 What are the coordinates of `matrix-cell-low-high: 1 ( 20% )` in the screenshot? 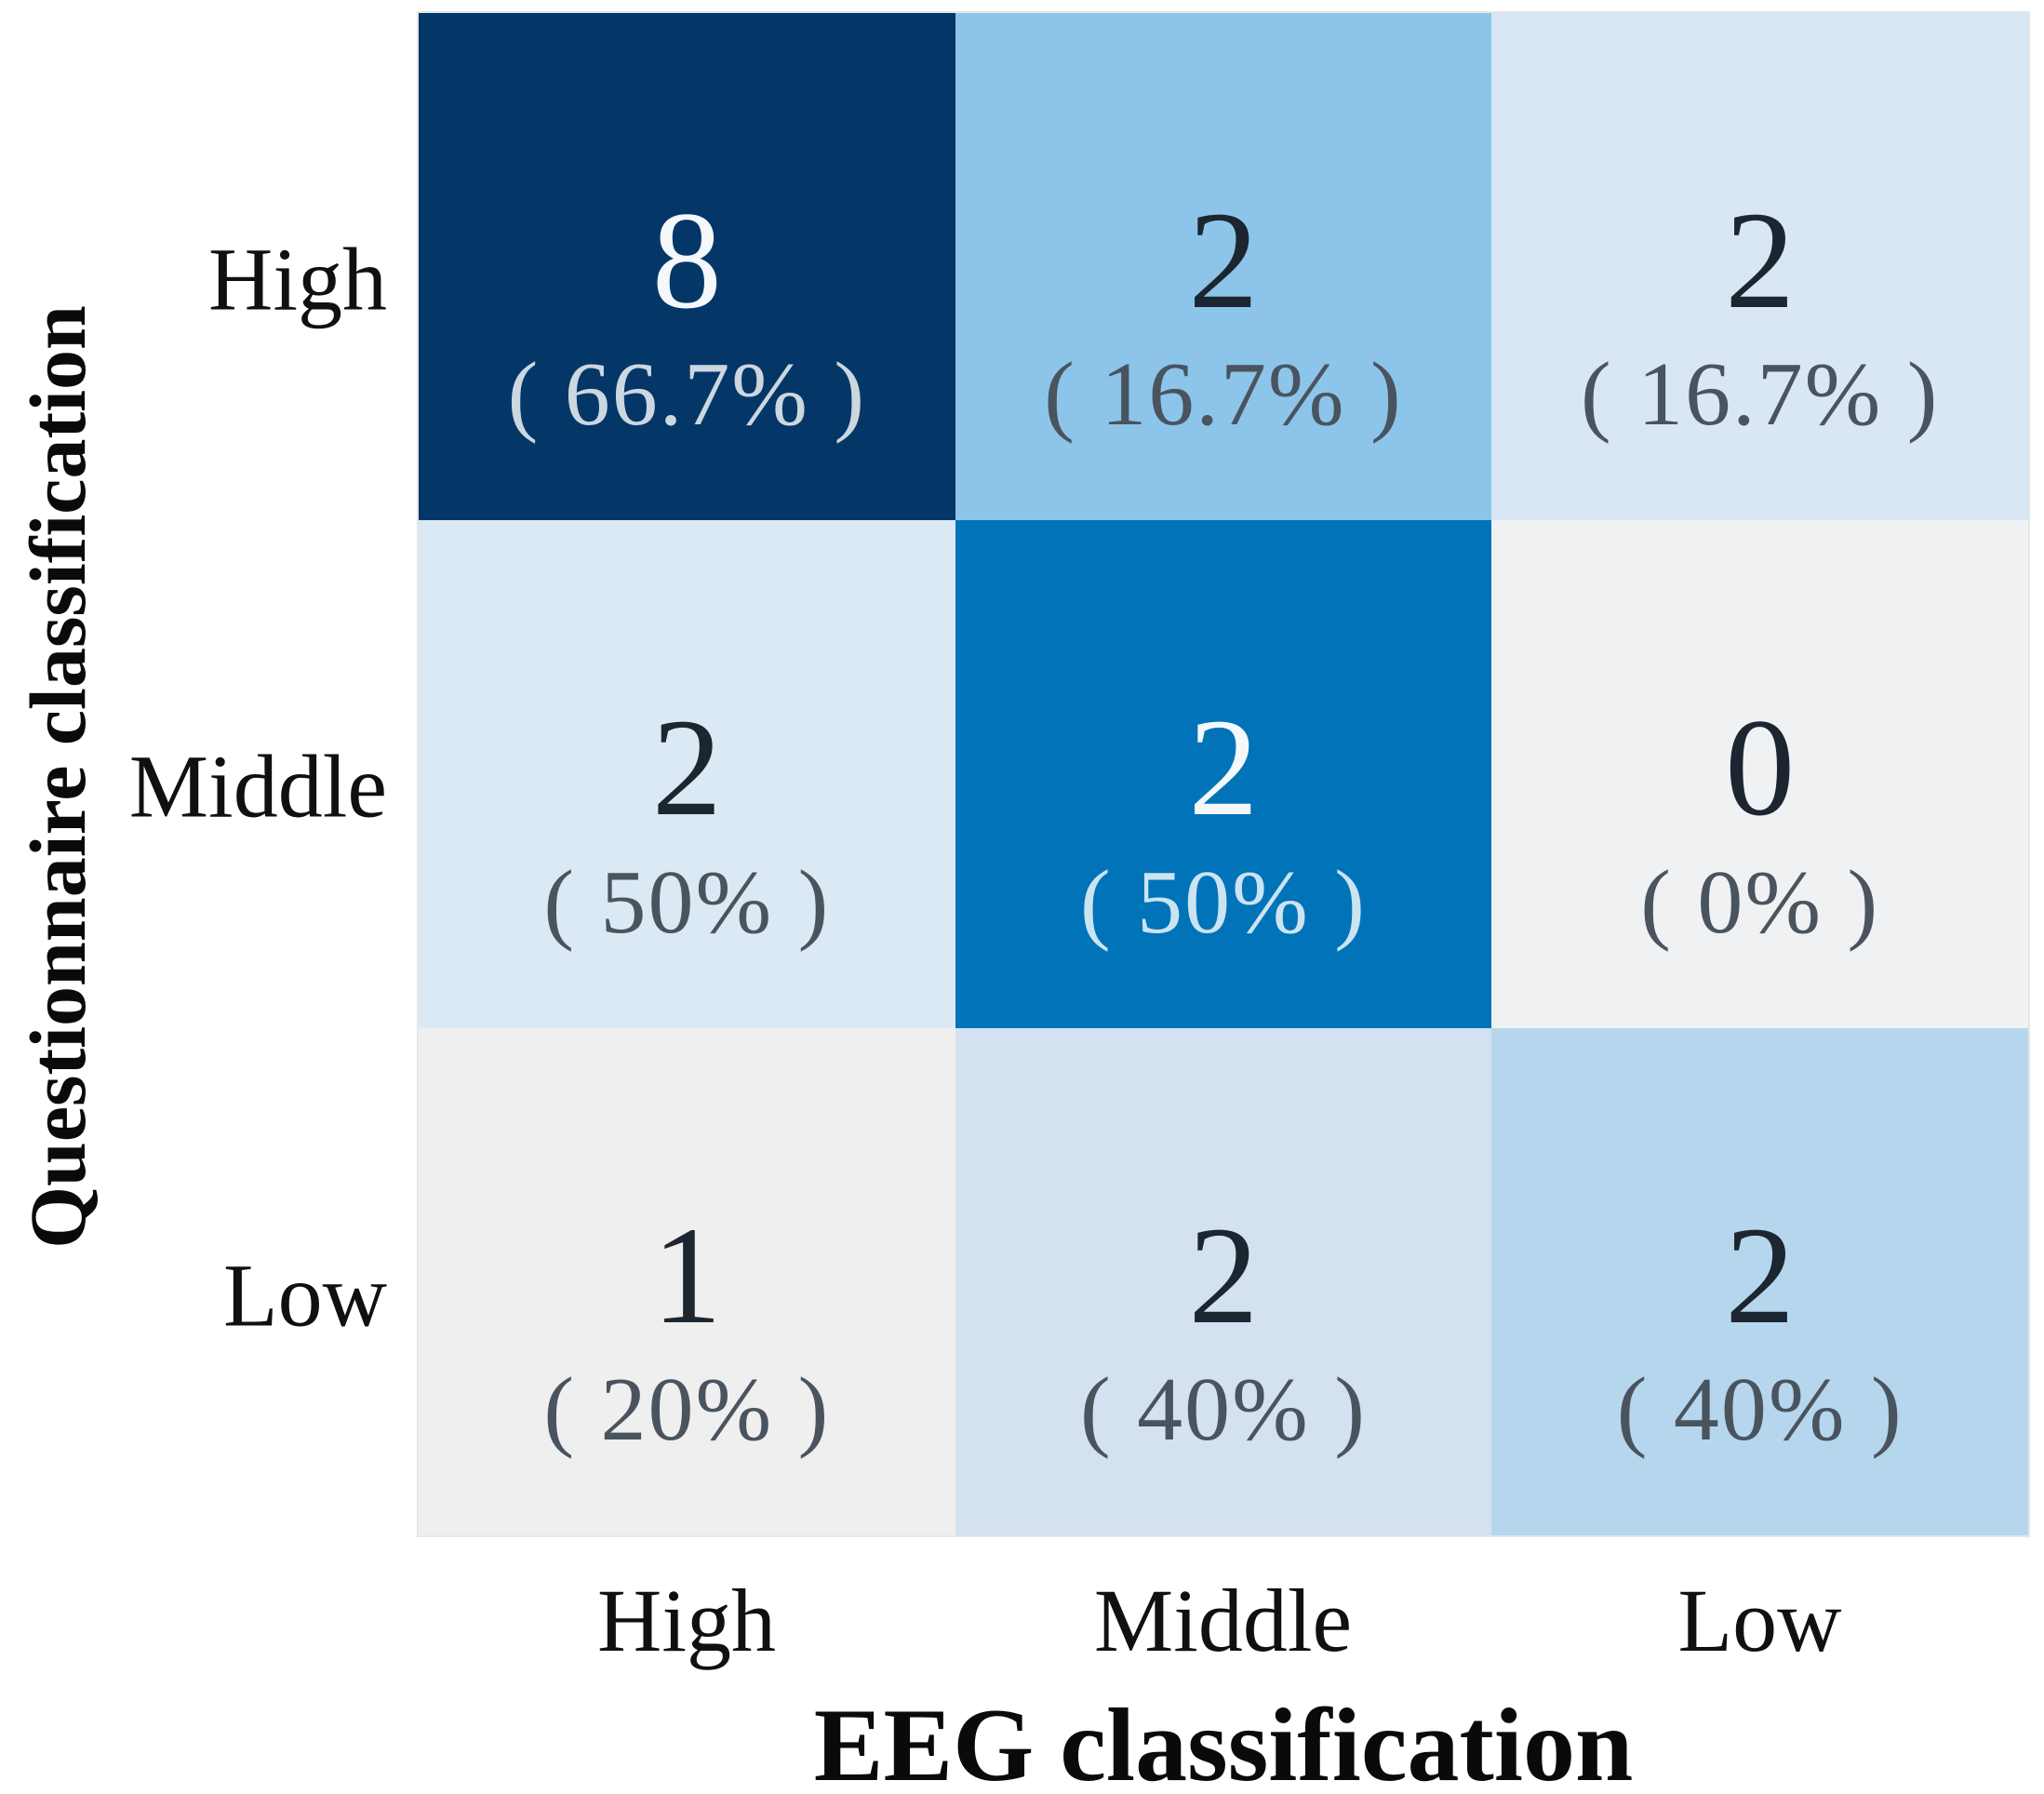 It's located at (687, 1281).